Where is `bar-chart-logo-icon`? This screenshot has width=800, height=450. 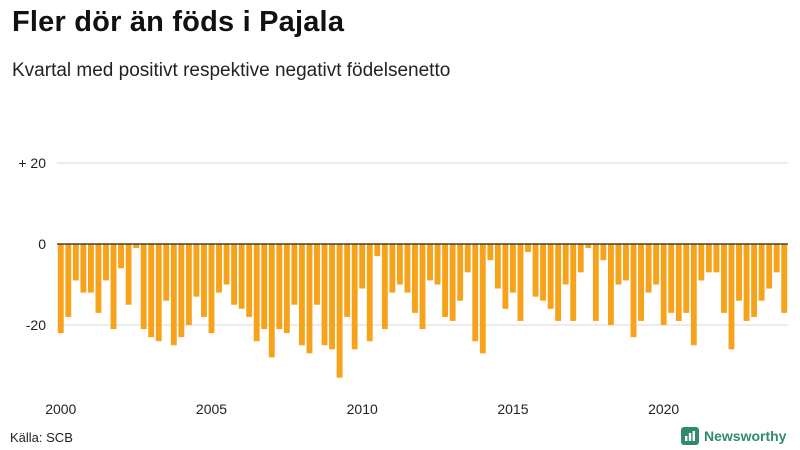
bar-chart-logo-icon is located at coordinates (690, 436).